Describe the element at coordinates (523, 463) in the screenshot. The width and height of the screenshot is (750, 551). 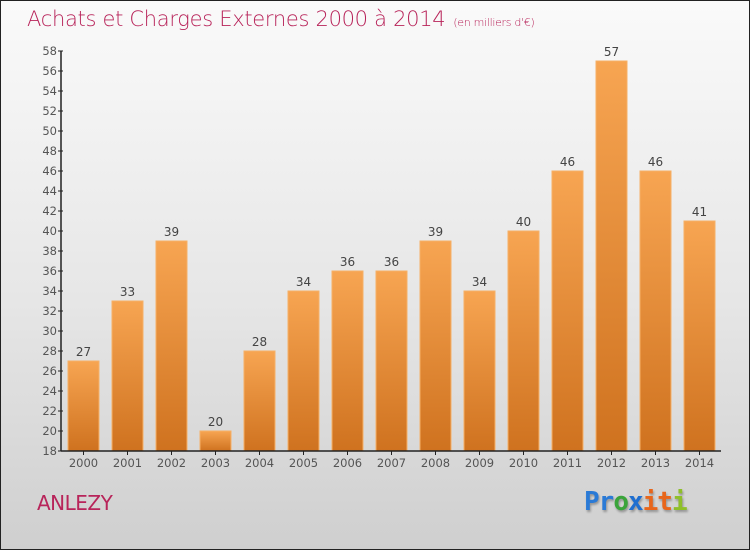
I see `x-tick-label-2010: 2010` at that location.